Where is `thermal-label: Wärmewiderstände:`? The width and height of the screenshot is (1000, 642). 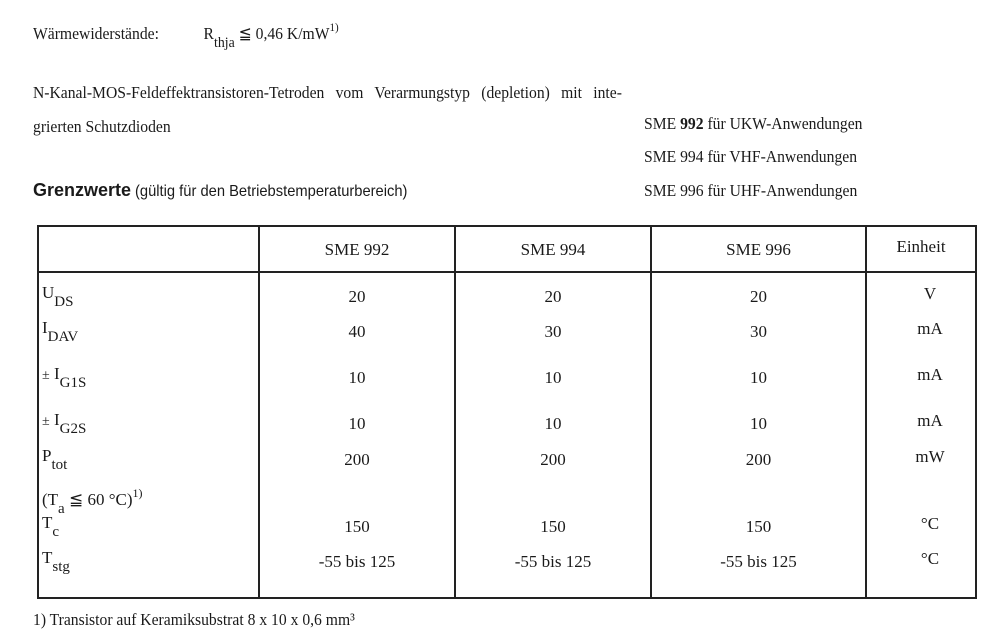
thermal-label: Wärmewiderstände: is located at coordinates (96, 33).